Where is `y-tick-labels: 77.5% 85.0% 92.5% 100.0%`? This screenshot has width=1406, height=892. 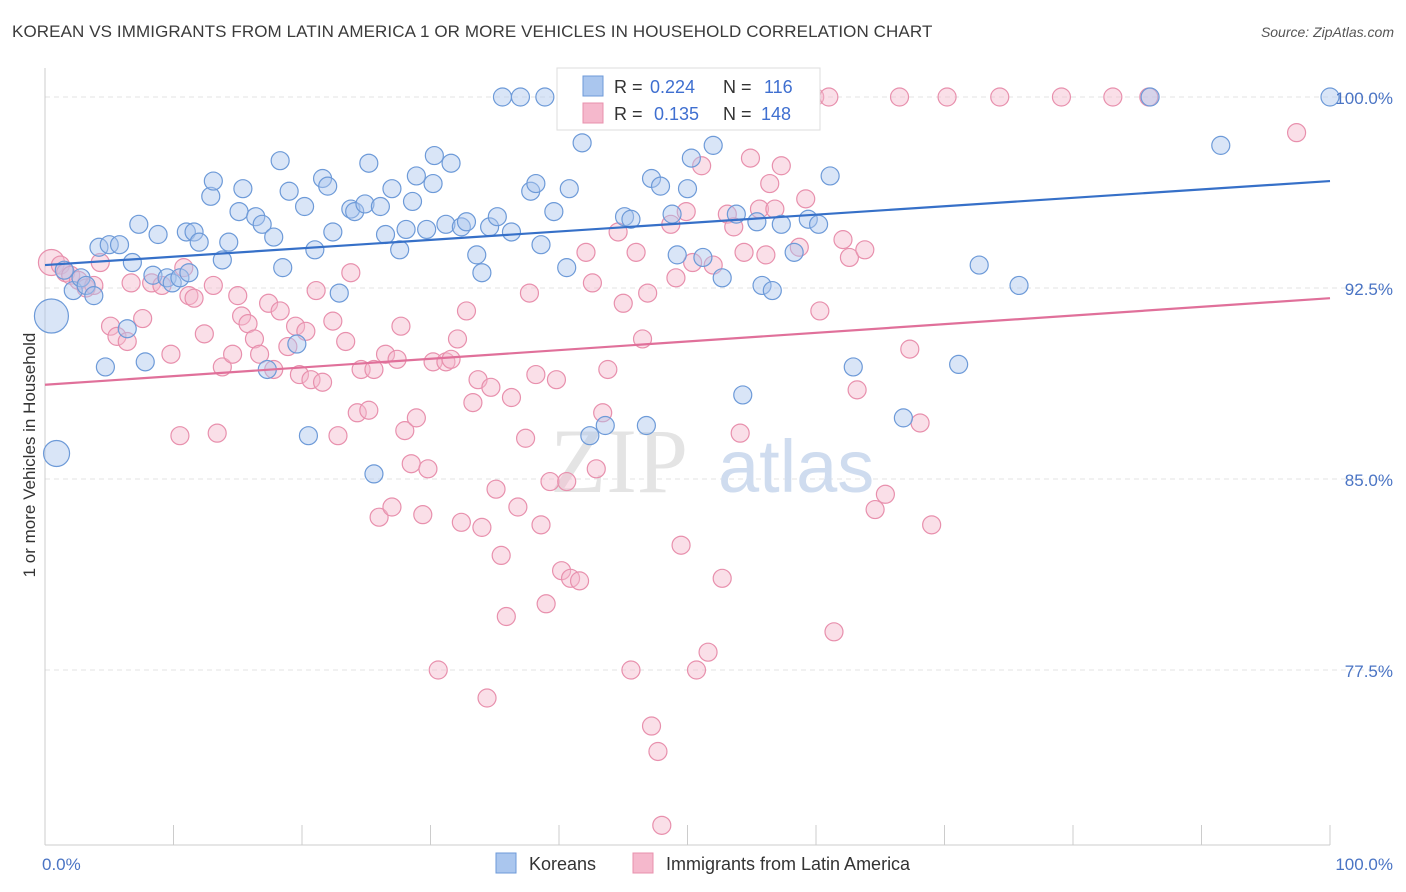
y-tick-labels: 77.5% 85.0% 92.5% 100.0% is located at coordinates (1364, 385).